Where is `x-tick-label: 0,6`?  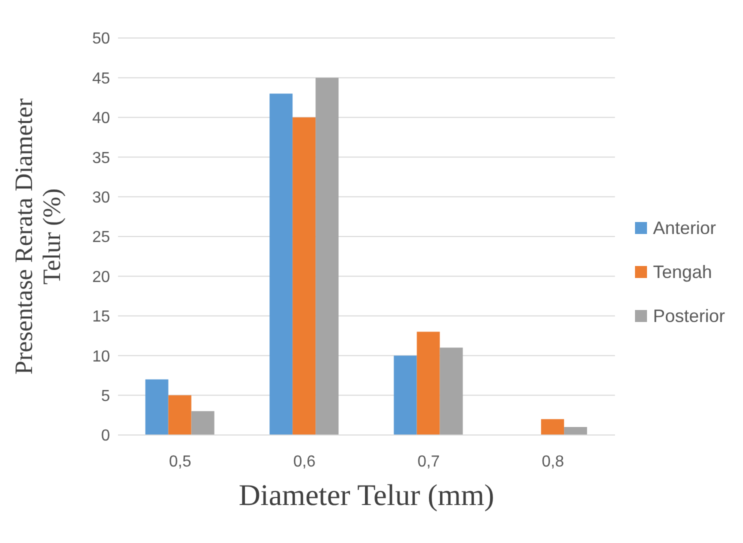
x-tick-label: 0,6 is located at coordinates (304, 461).